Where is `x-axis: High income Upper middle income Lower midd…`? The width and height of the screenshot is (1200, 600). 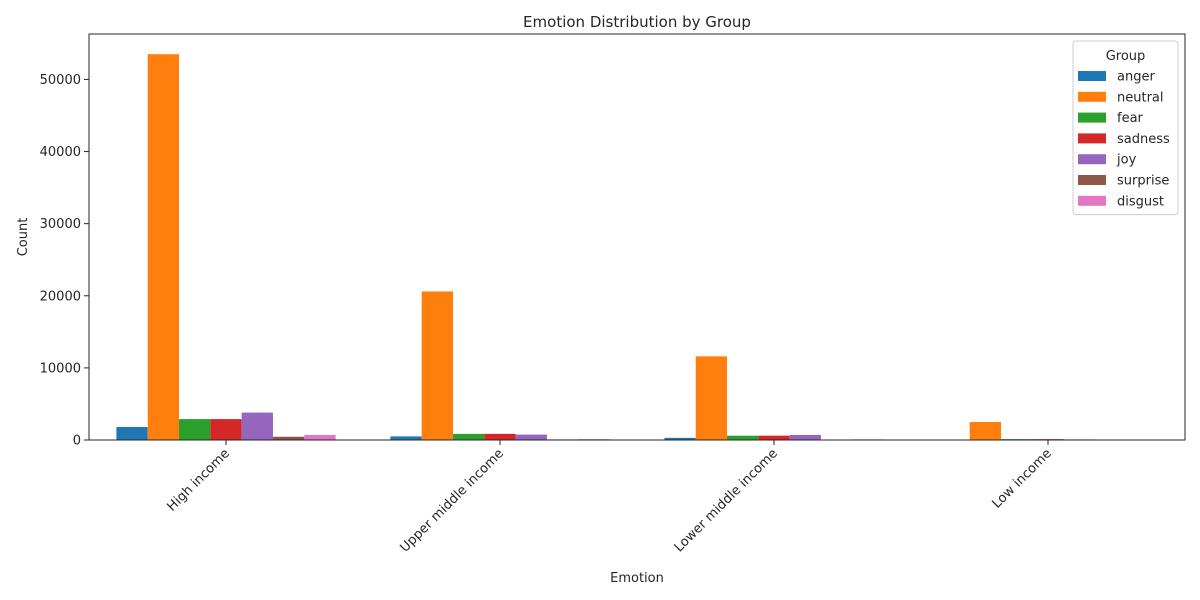
x-axis: High income Upper middle income Lower midd… is located at coordinates (610, 498).